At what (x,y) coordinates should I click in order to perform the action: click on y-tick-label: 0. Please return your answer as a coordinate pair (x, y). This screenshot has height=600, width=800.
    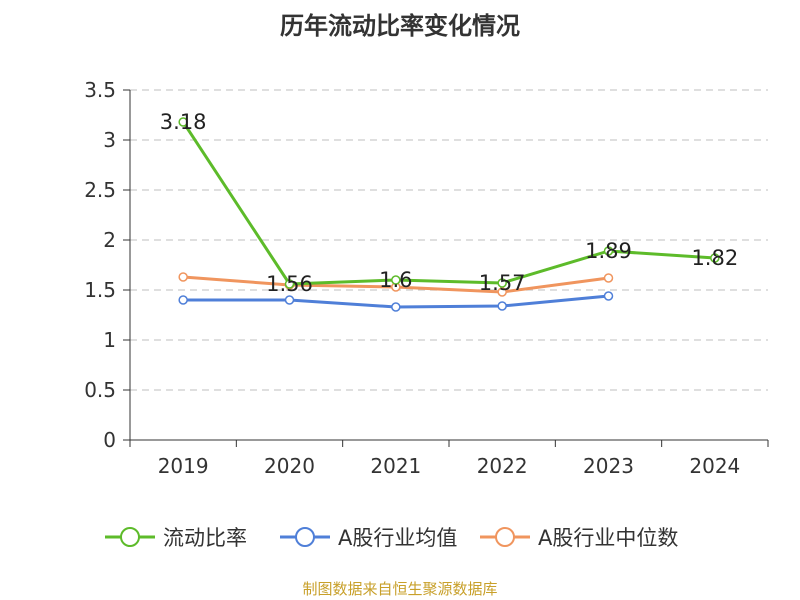
    Looking at the image, I should click on (109, 440).